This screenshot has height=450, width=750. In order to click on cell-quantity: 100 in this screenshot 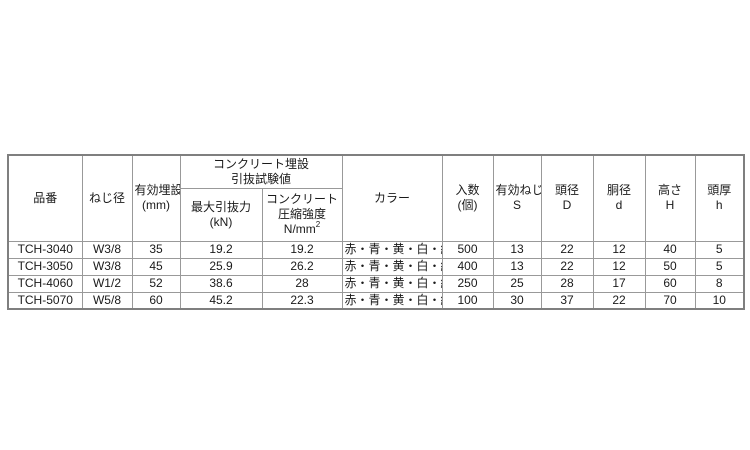, I will do `click(467, 300)`.